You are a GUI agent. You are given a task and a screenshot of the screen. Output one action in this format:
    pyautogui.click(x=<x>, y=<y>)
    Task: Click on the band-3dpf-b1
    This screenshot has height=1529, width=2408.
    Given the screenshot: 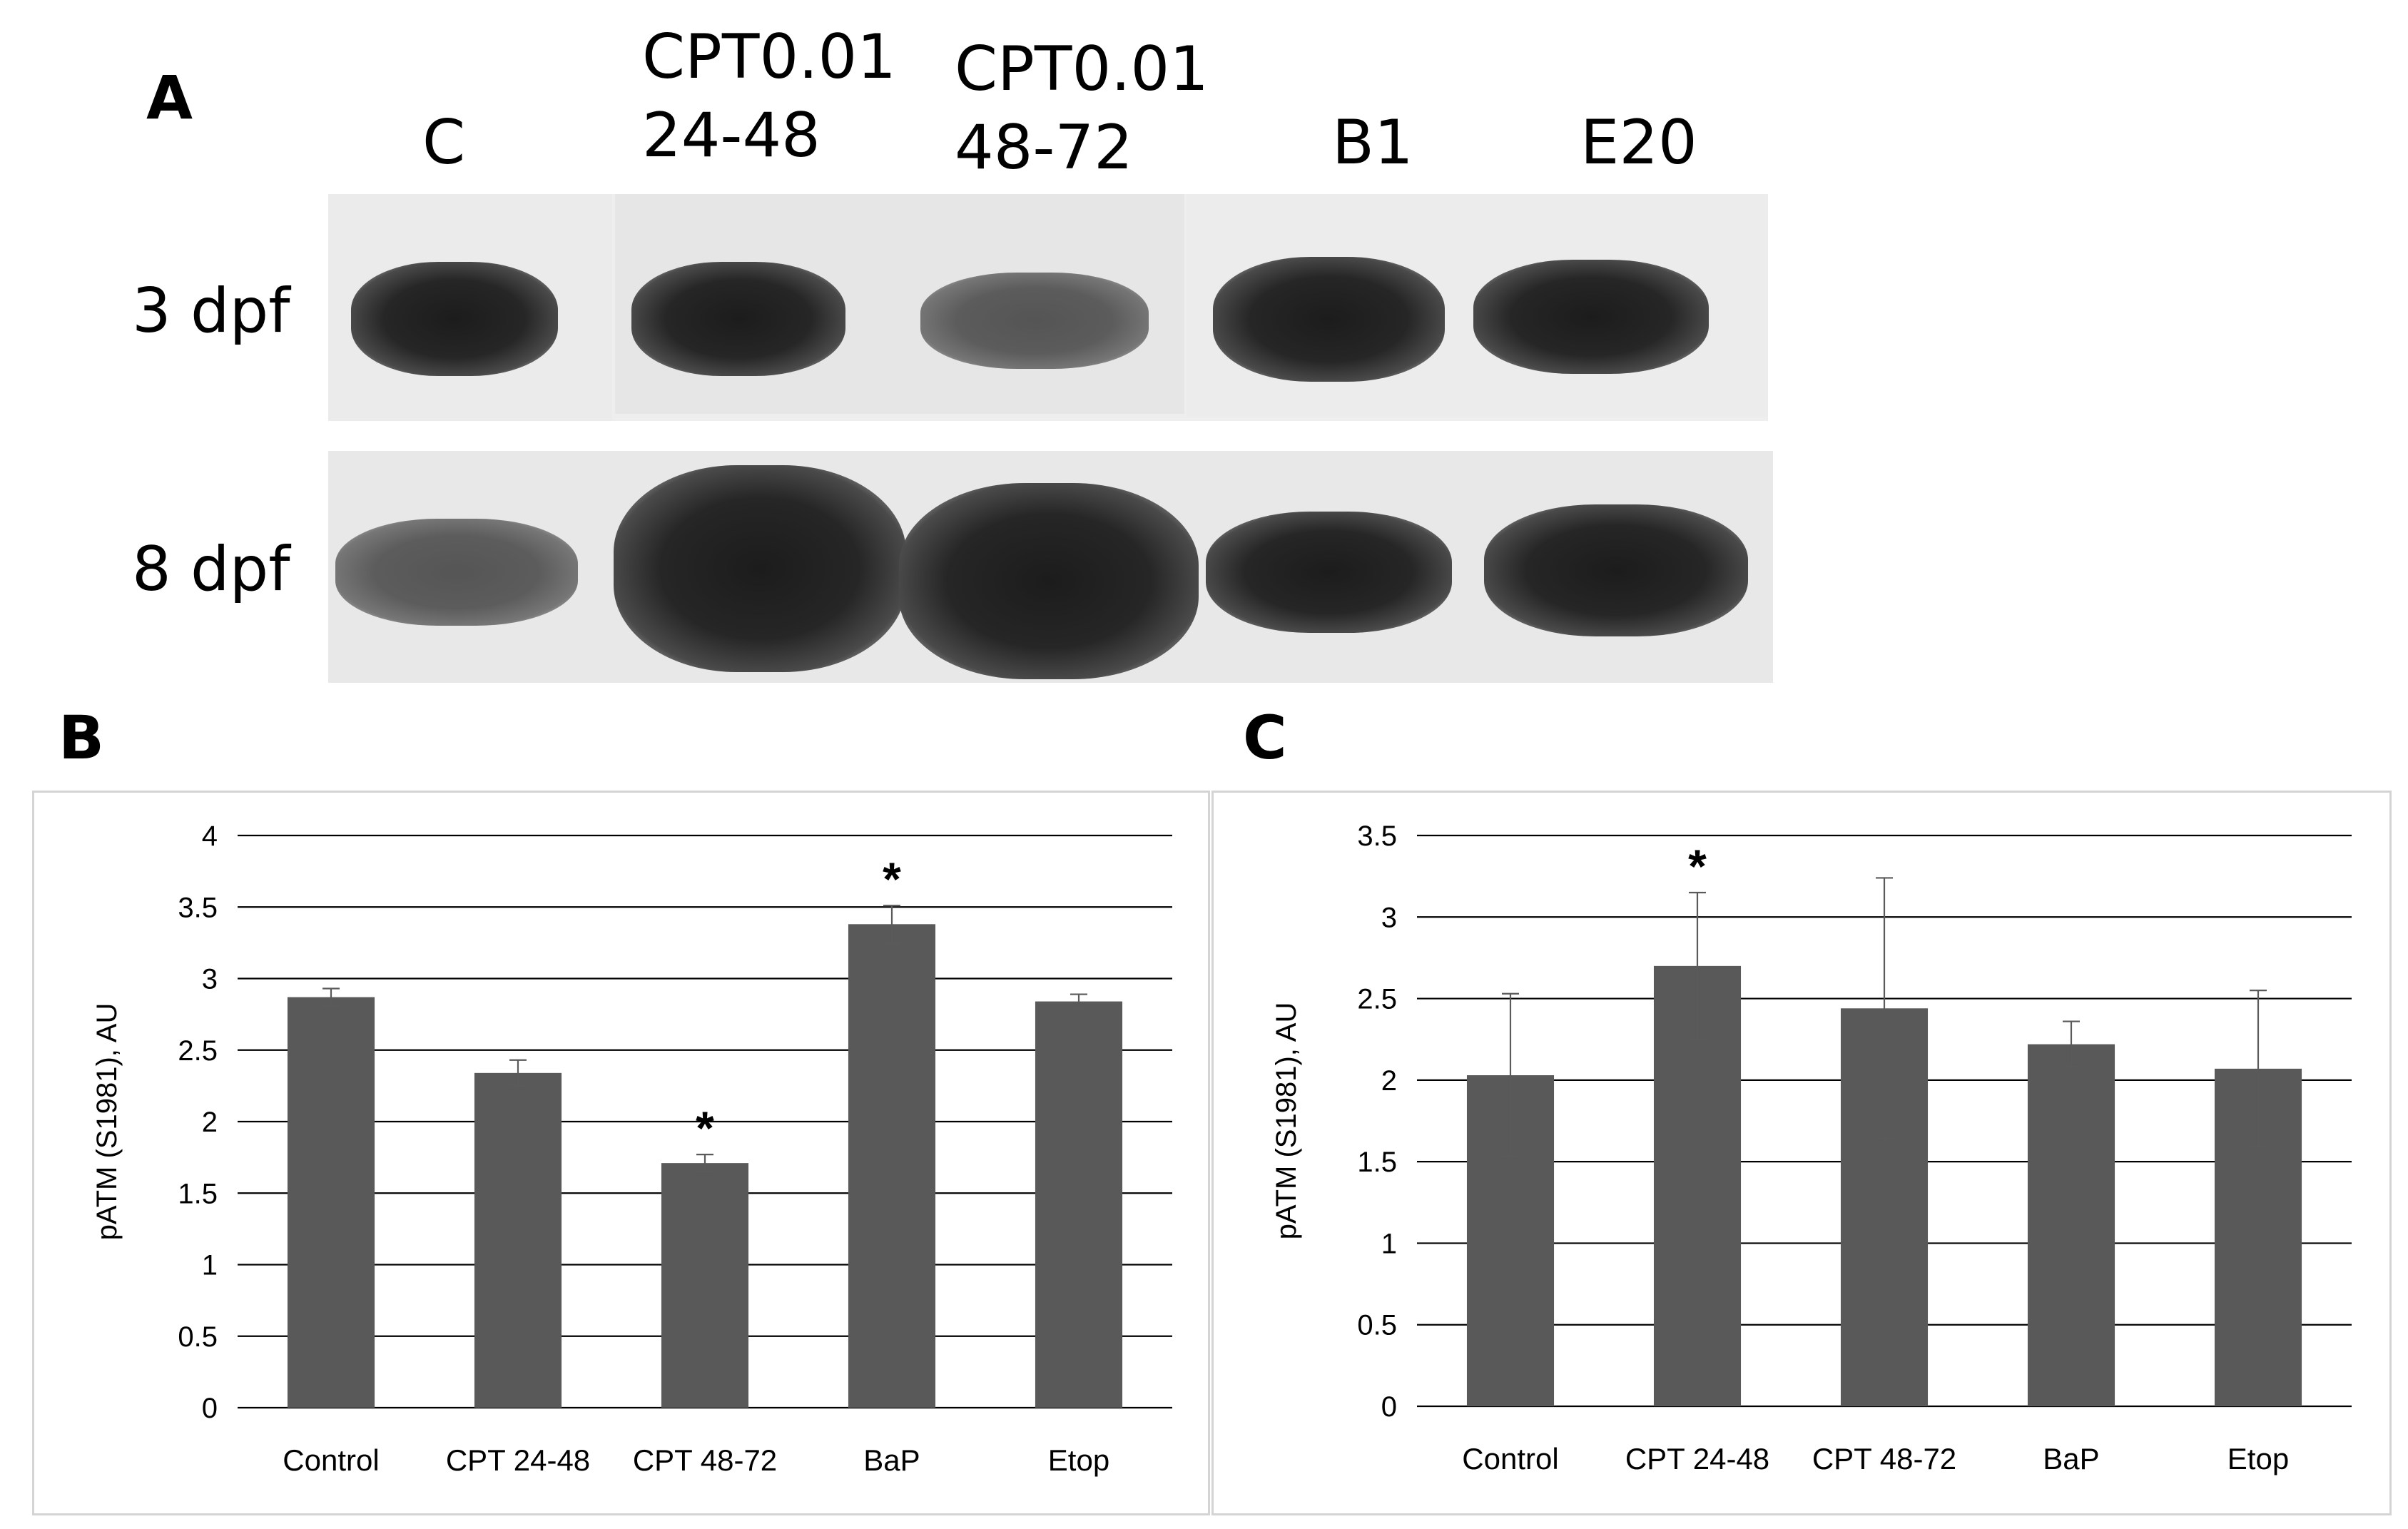 What is the action you would take?
    pyautogui.click(x=1329, y=319)
    